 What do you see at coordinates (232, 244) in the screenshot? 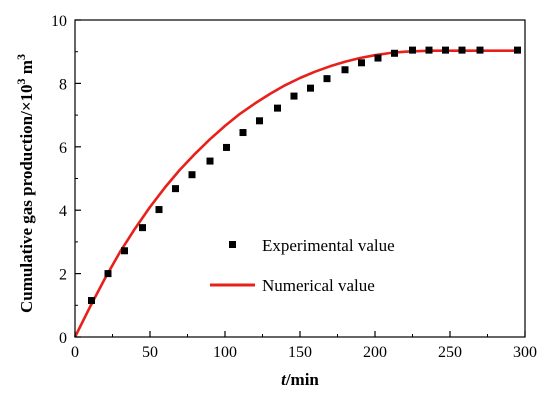
I see `legend-marker-experimental` at bounding box center [232, 244].